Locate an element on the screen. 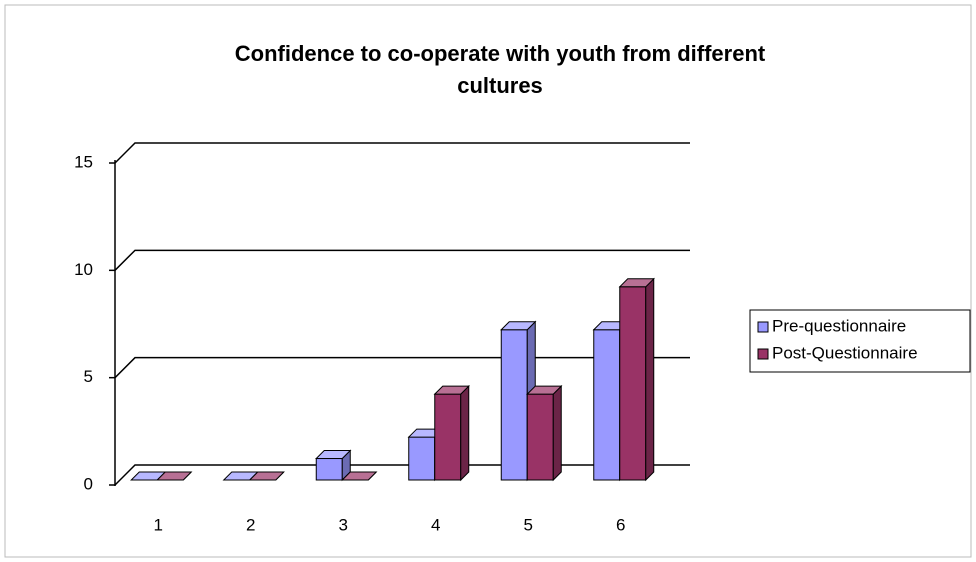 The image size is (976, 562). y-tick-label: 15 is located at coordinates (83, 161).